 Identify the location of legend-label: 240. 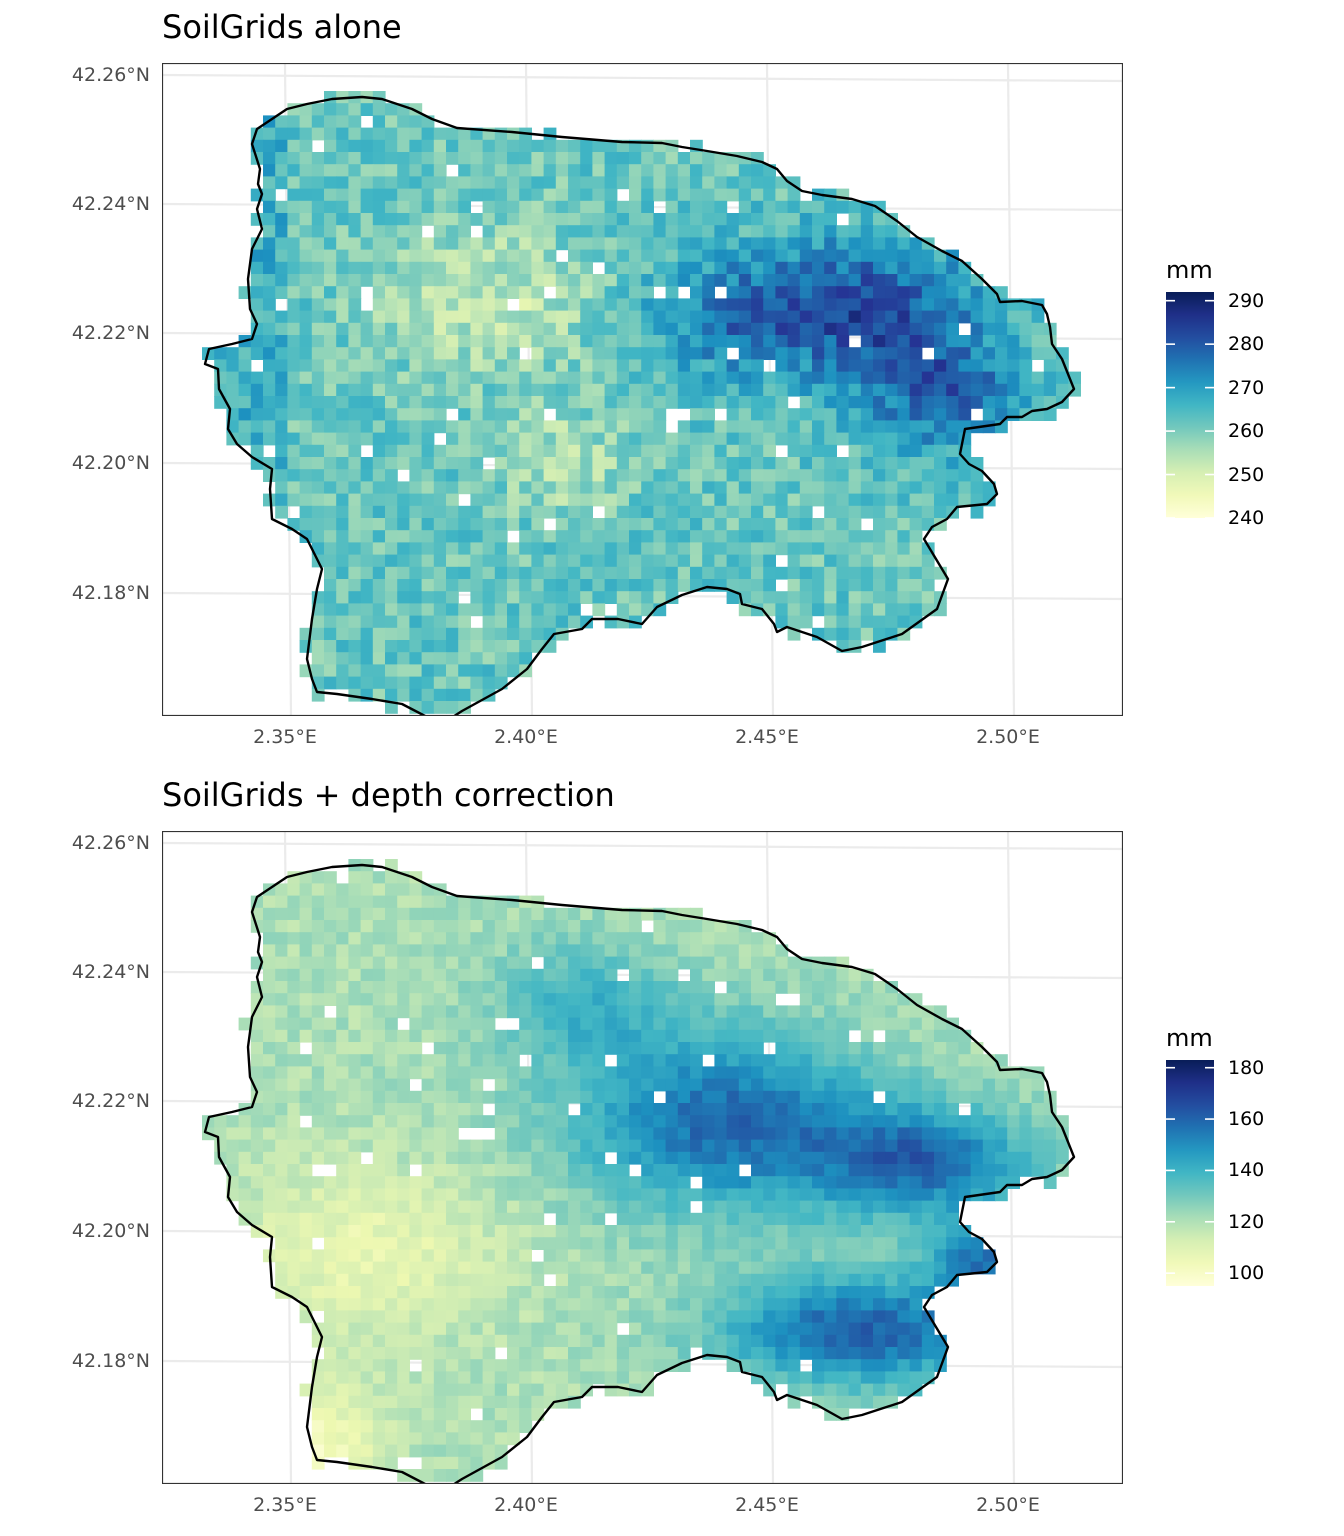
(1246, 518).